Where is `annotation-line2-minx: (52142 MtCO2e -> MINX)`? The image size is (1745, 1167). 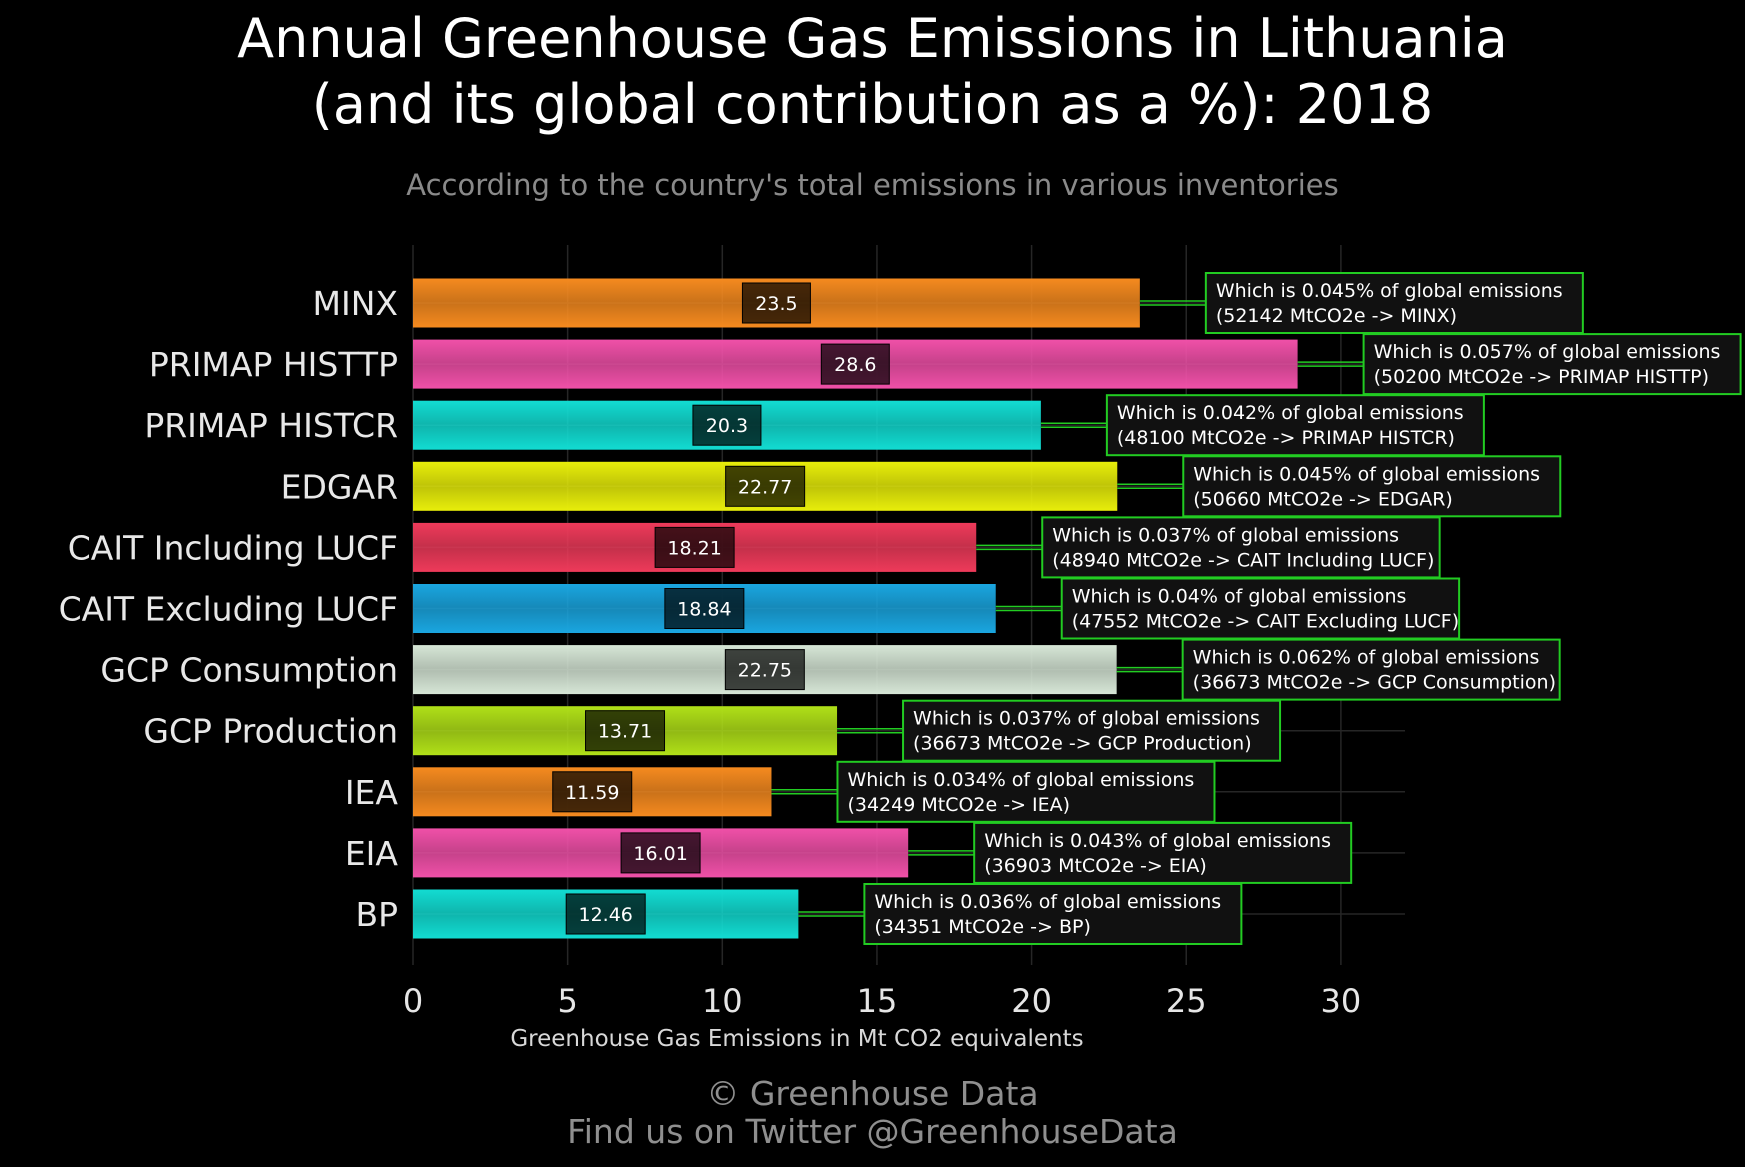
annotation-line2-minx: (52142 MtCO2e -> MINX) is located at coordinates (1336, 316).